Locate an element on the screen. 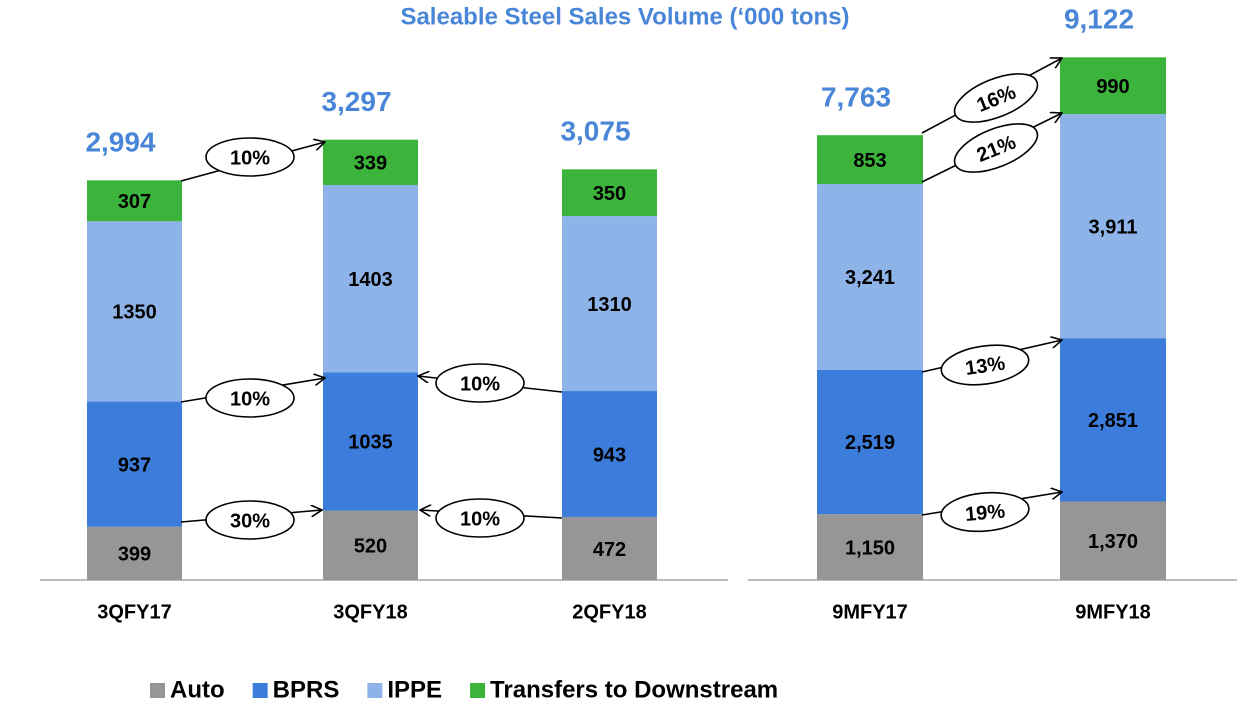  data-label: 1035 is located at coordinates (370, 443).